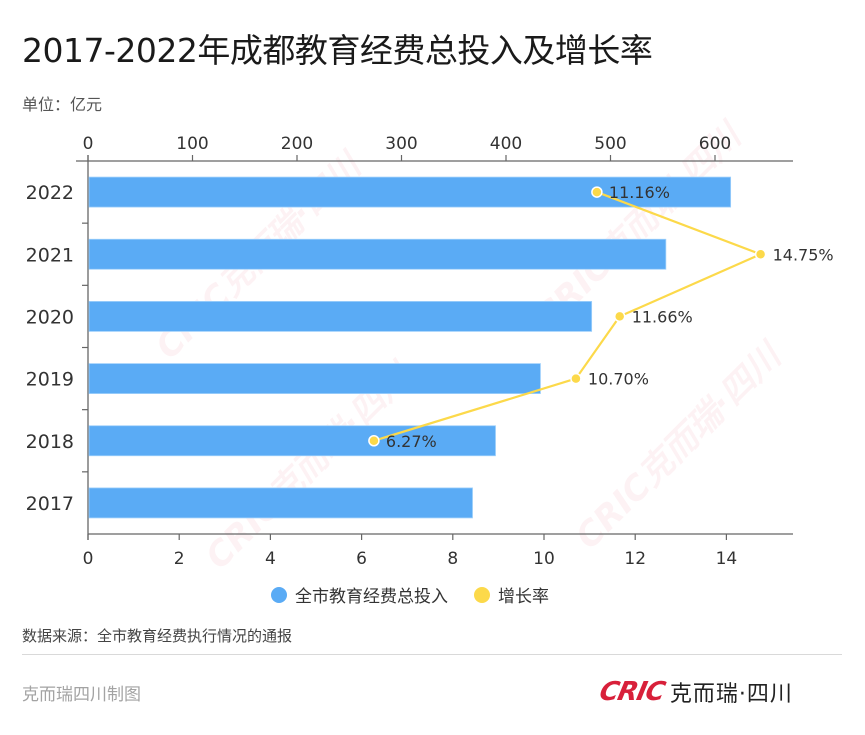  What do you see at coordinates (411, 441) in the screenshot?
I see `growth-label: 6.27%` at bounding box center [411, 441].